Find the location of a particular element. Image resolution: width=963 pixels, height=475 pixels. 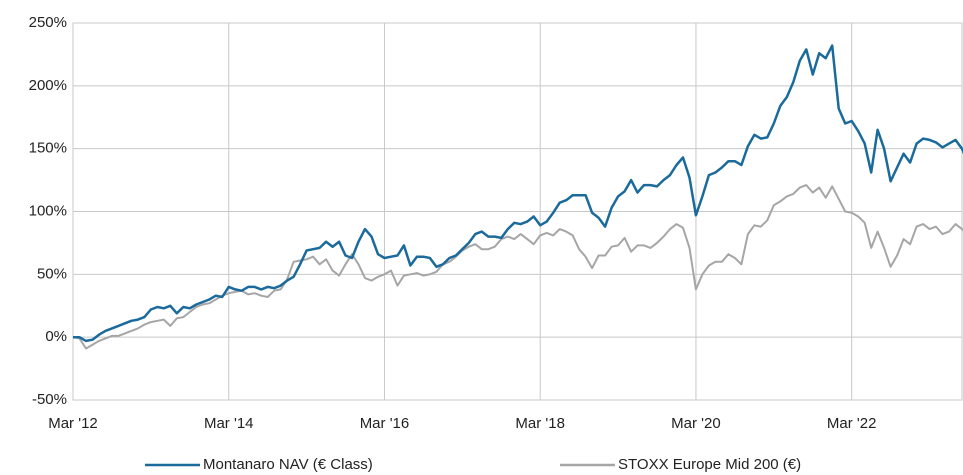

x-tick-label: Mar '16 is located at coordinates (385, 423).